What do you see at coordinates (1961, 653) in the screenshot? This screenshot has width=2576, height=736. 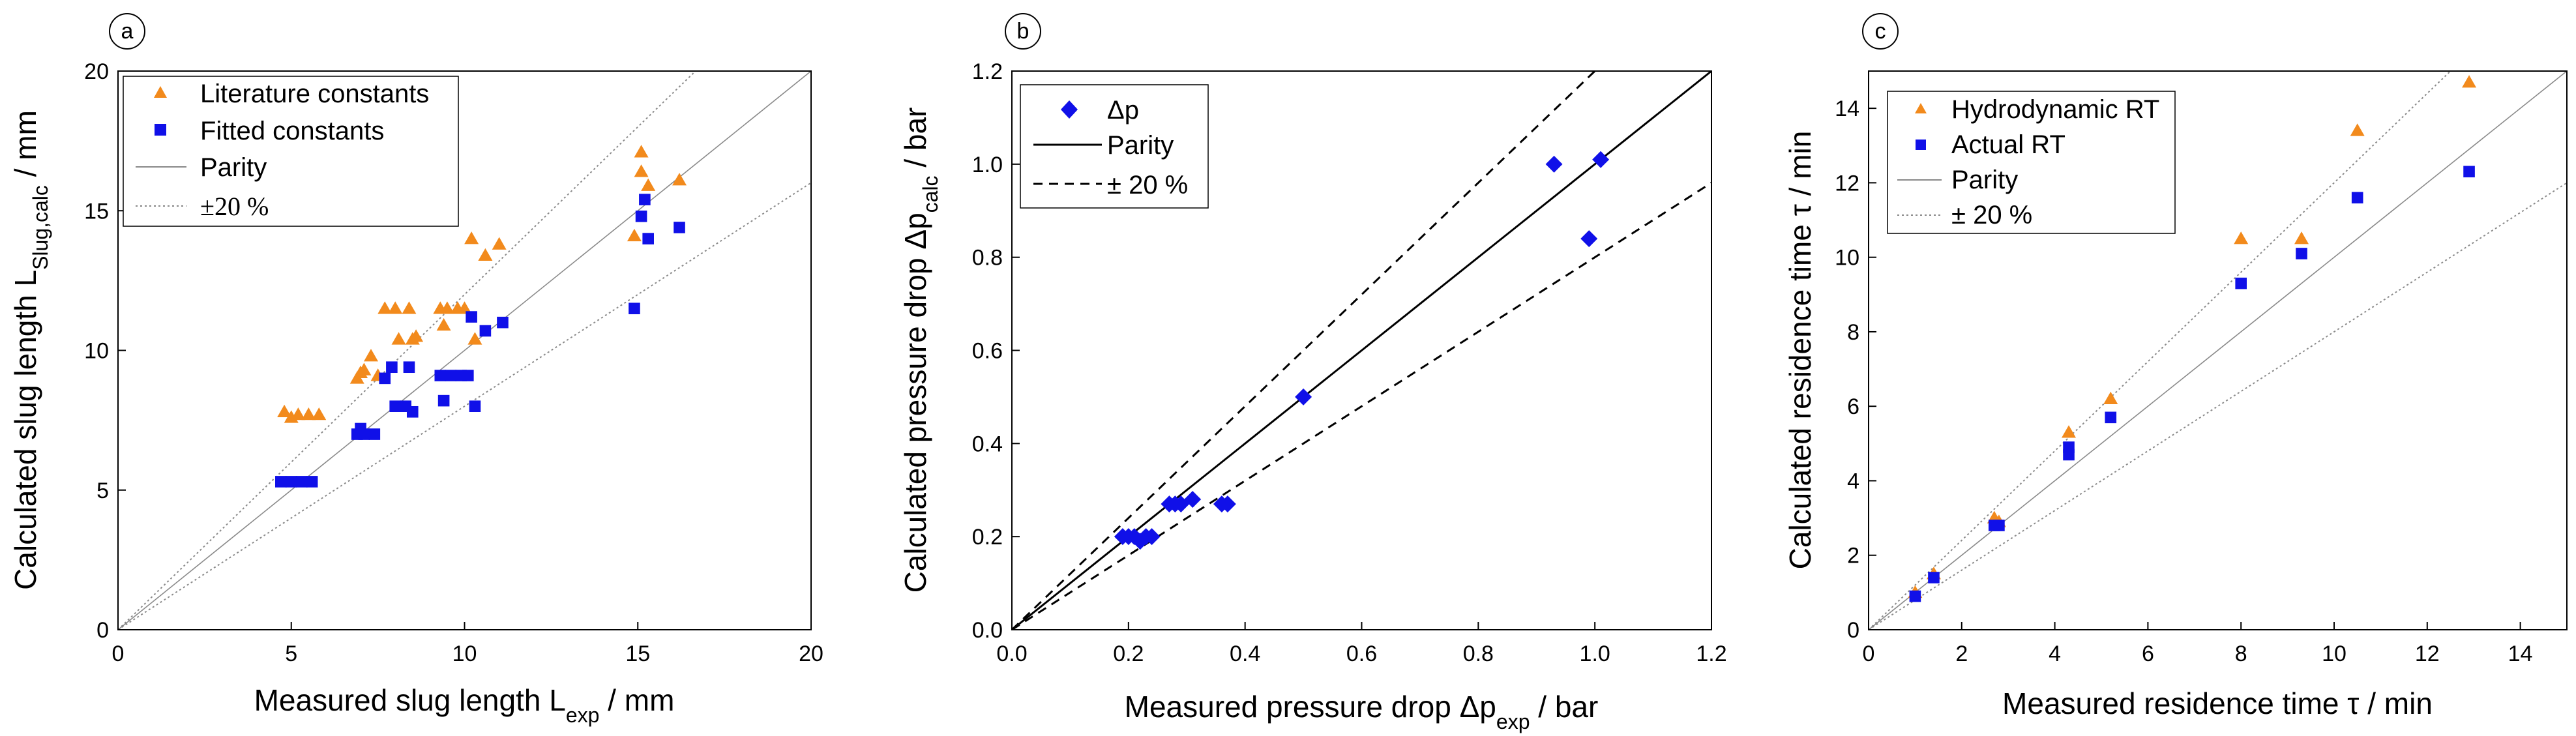 I see `panel-c-xtick-label: 2` at bounding box center [1961, 653].